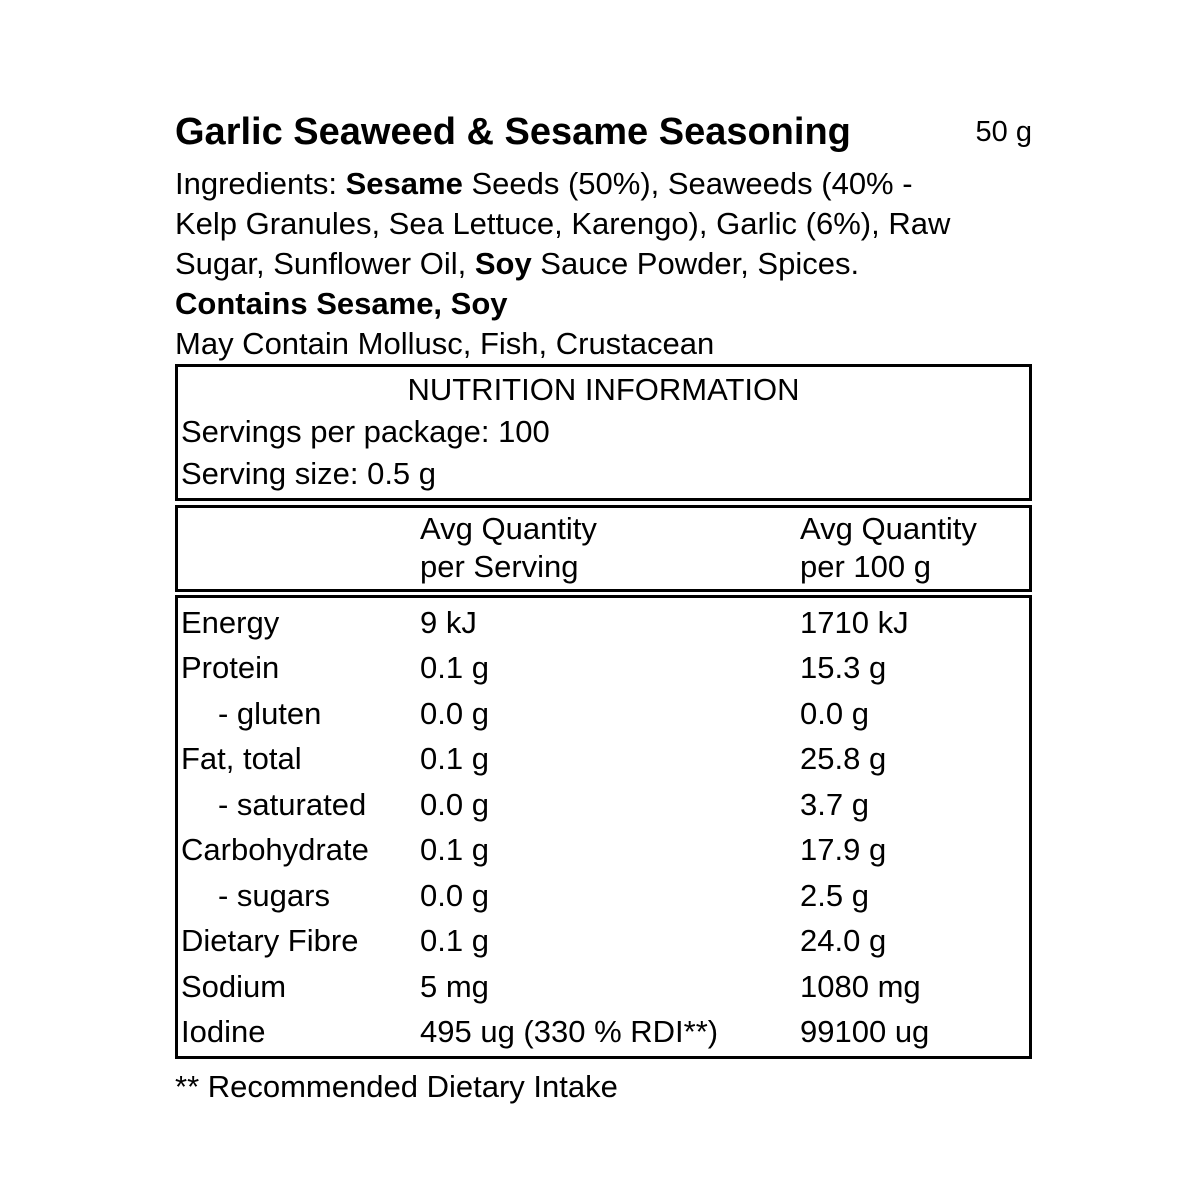 This screenshot has height=1200, width=1200. What do you see at coordinates (854, 622) in the screenshot?
I see `row-per-100g: 1710 kJ` at bounding box center [854, 622].